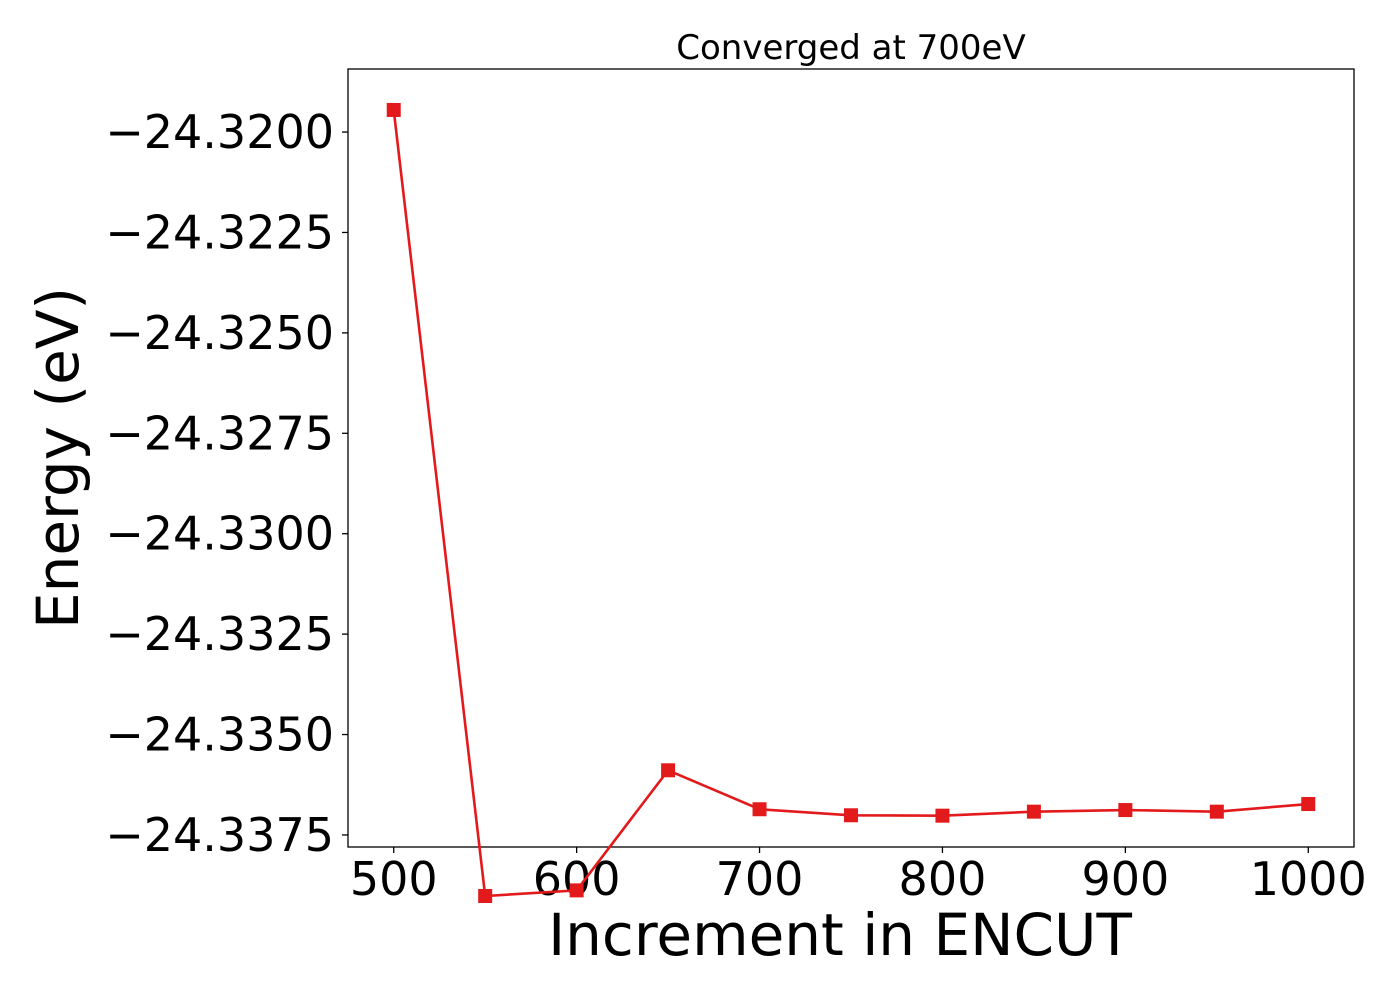 This screenshot has width=1400, height=1000. I want to click on y-axis-label: Energy (eV), so click(58, 458).